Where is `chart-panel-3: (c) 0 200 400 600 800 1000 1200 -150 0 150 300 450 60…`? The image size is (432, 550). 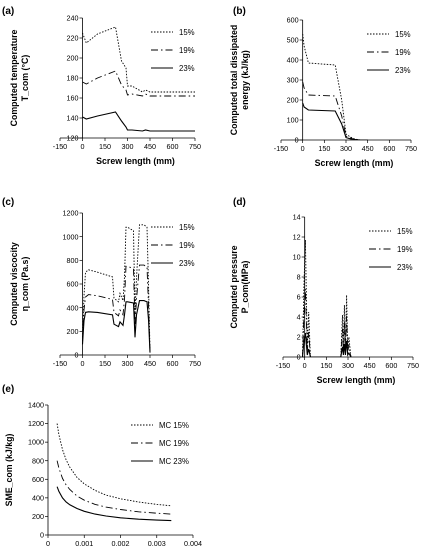 chart-panel-3: (c) 0 200 400 600 800 1000 1200 -150 0 150 300 450 60… is located at coordinates (101, 282).